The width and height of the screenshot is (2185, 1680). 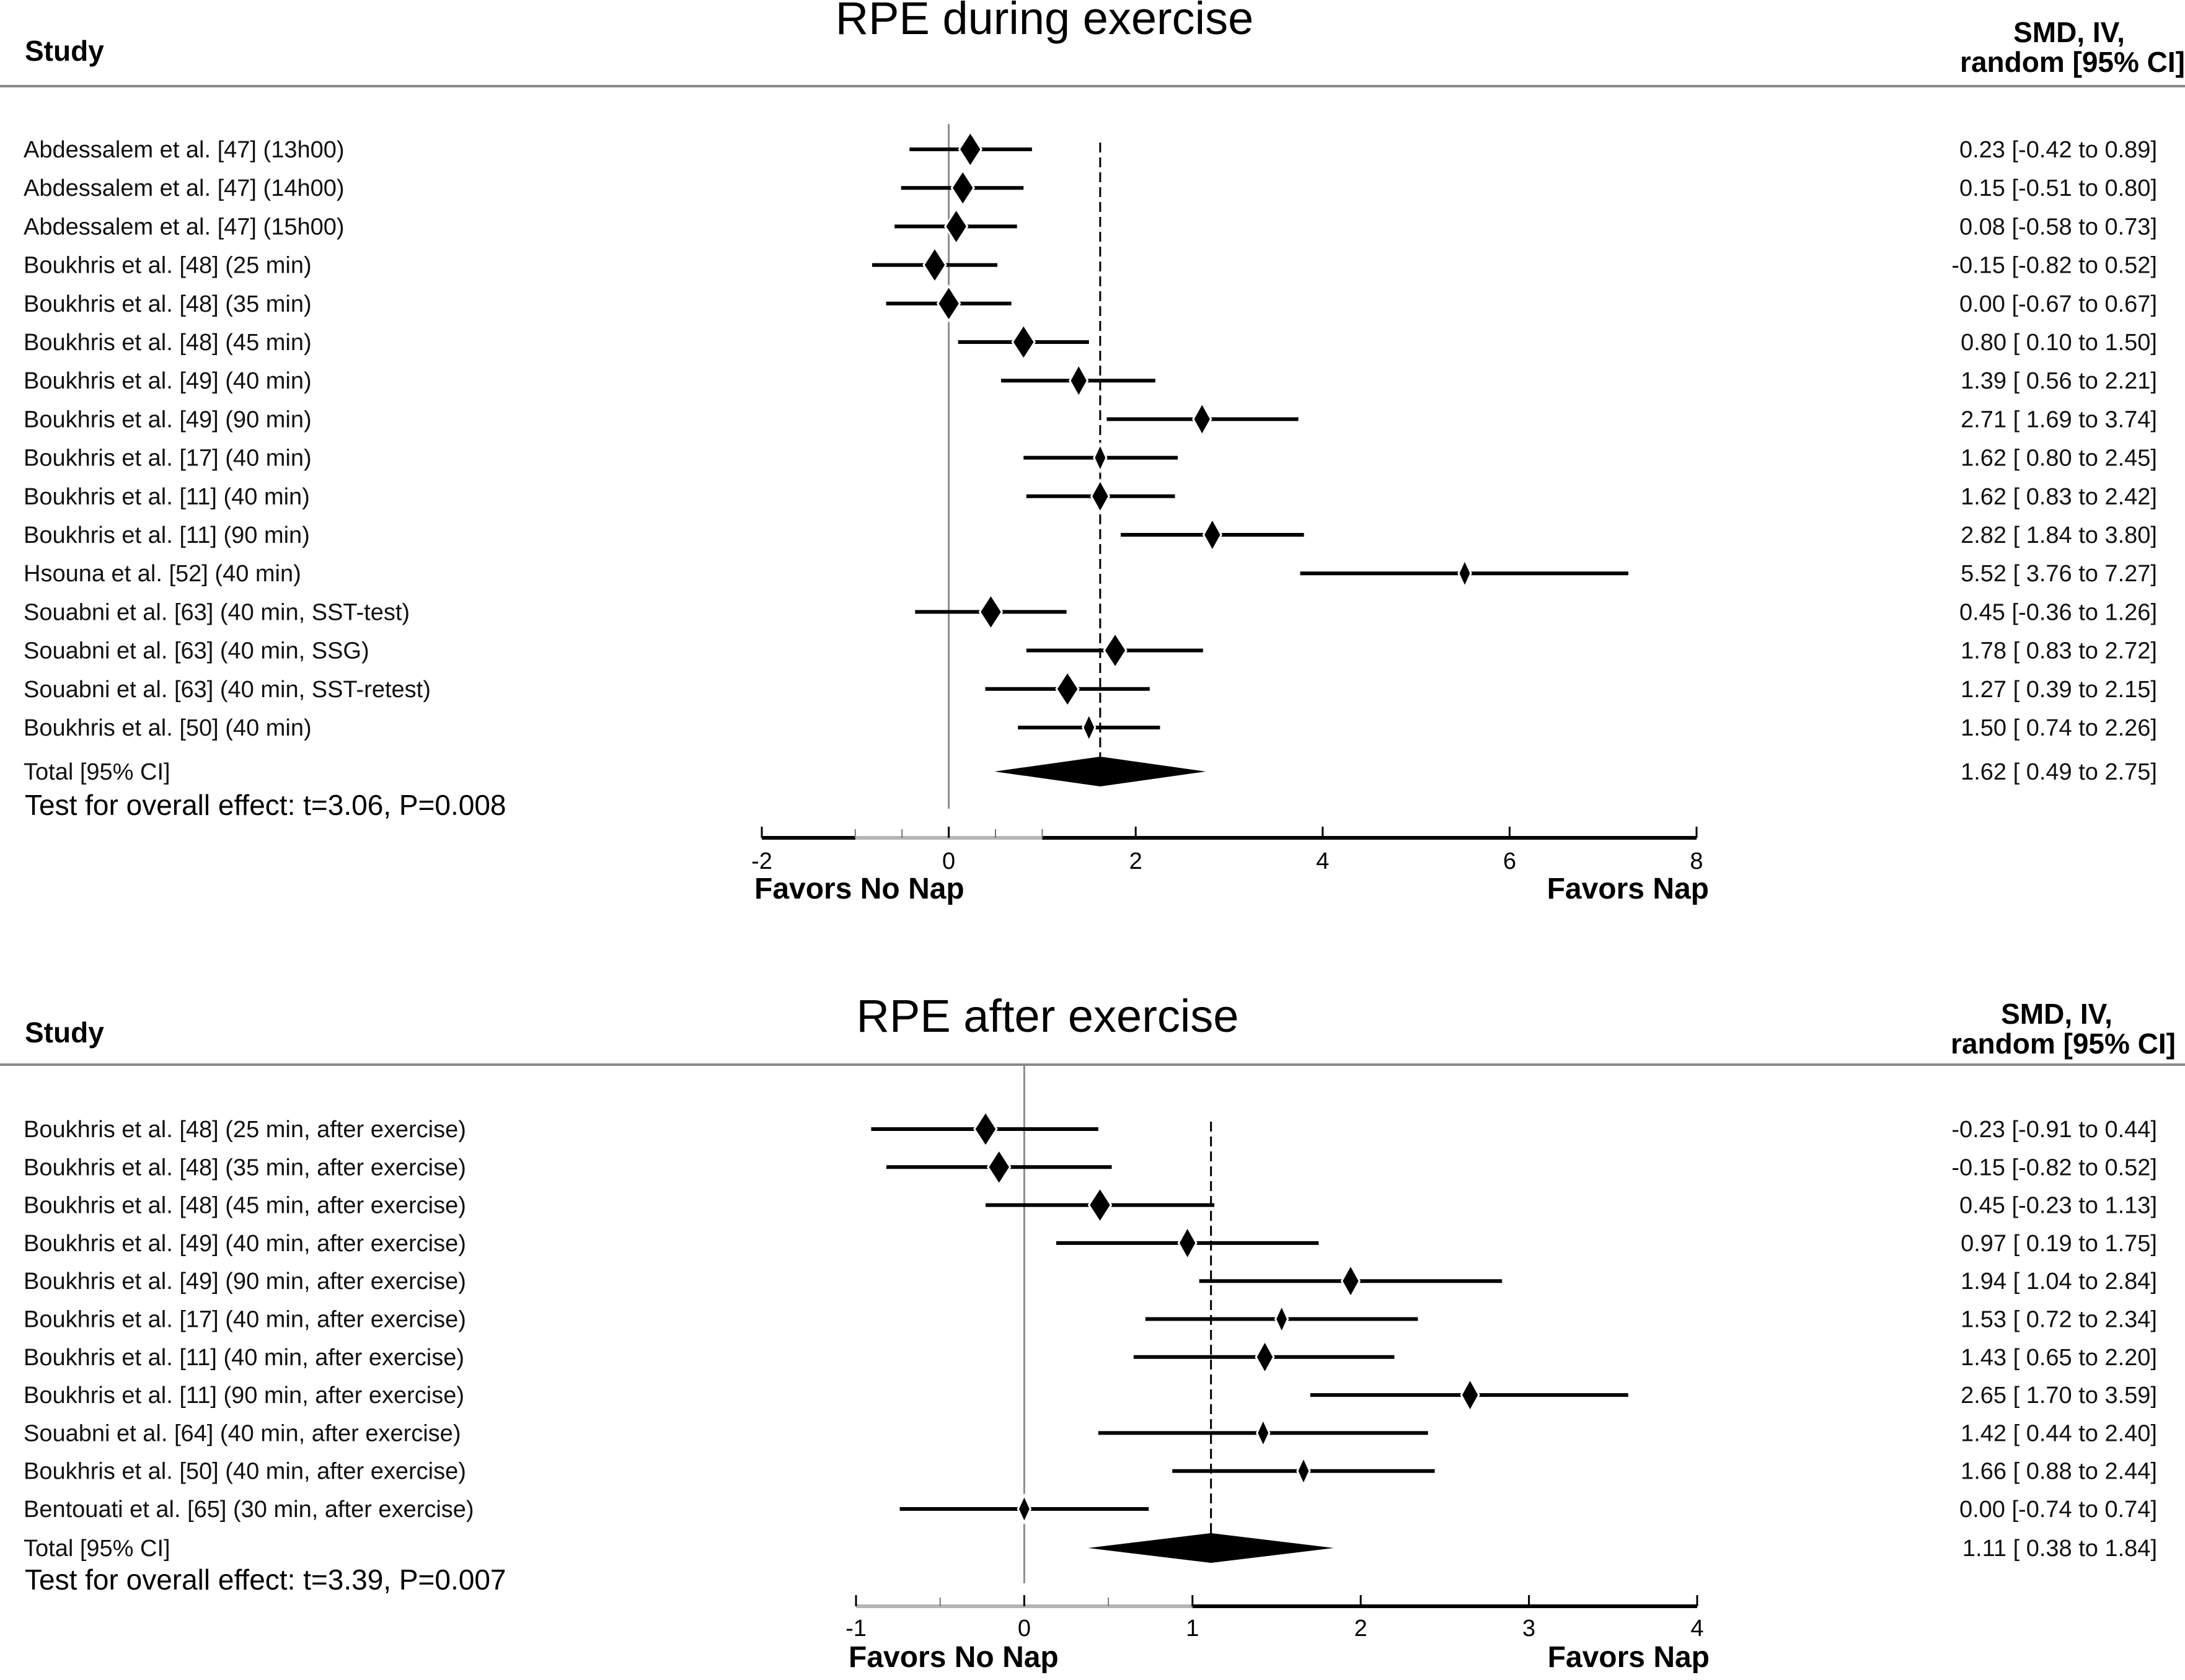 I want to click on study-label: Boukhris et al. [49] (40 min), so click(x=168, y=381).